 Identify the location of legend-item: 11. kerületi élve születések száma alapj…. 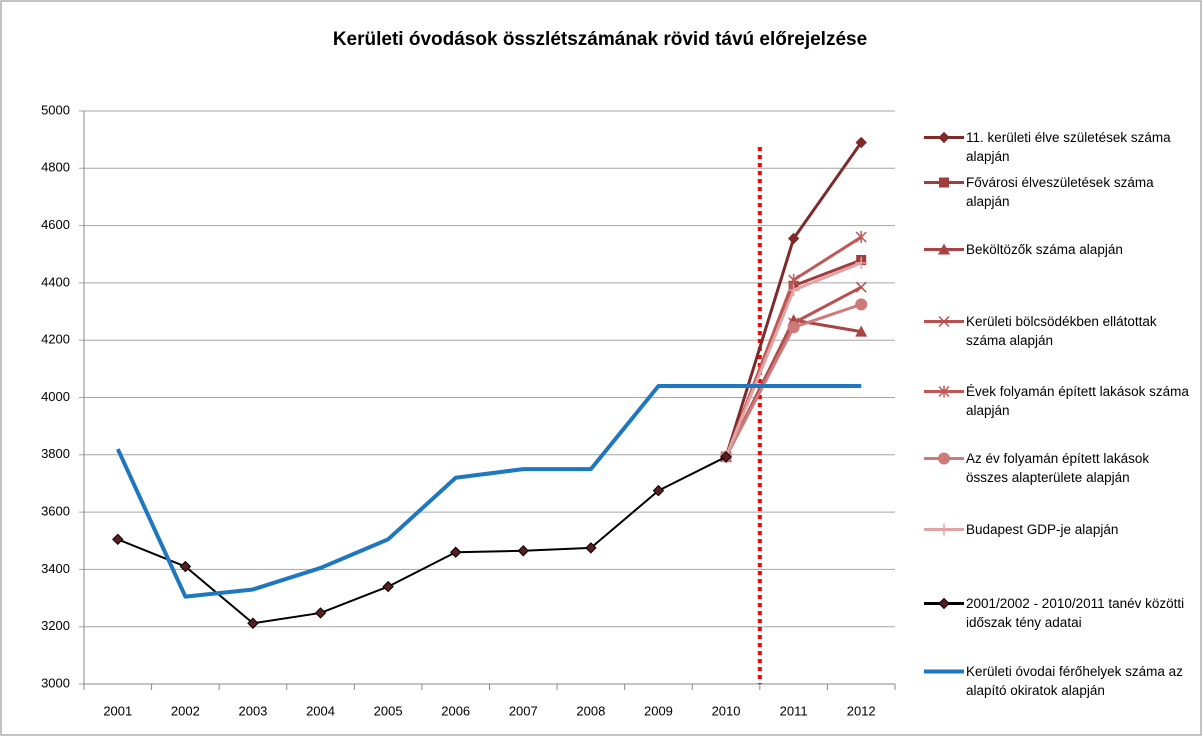
(1057, 147).